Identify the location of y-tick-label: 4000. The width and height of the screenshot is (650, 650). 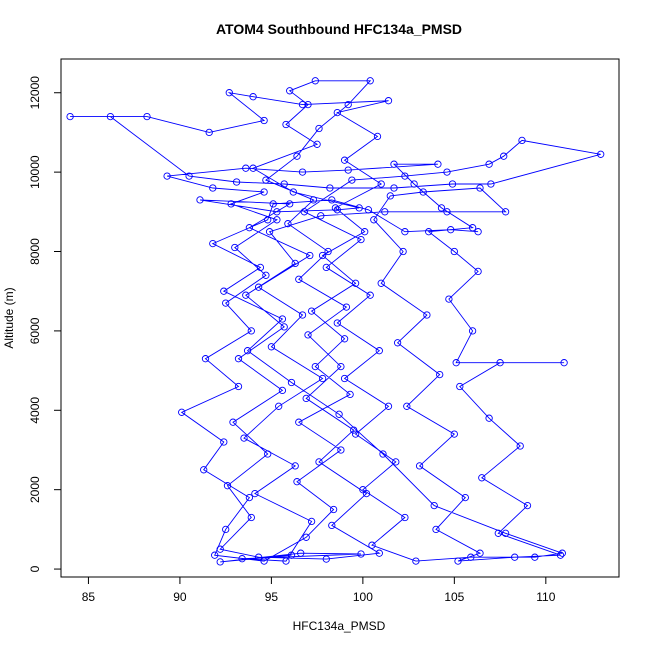
(35, 410).